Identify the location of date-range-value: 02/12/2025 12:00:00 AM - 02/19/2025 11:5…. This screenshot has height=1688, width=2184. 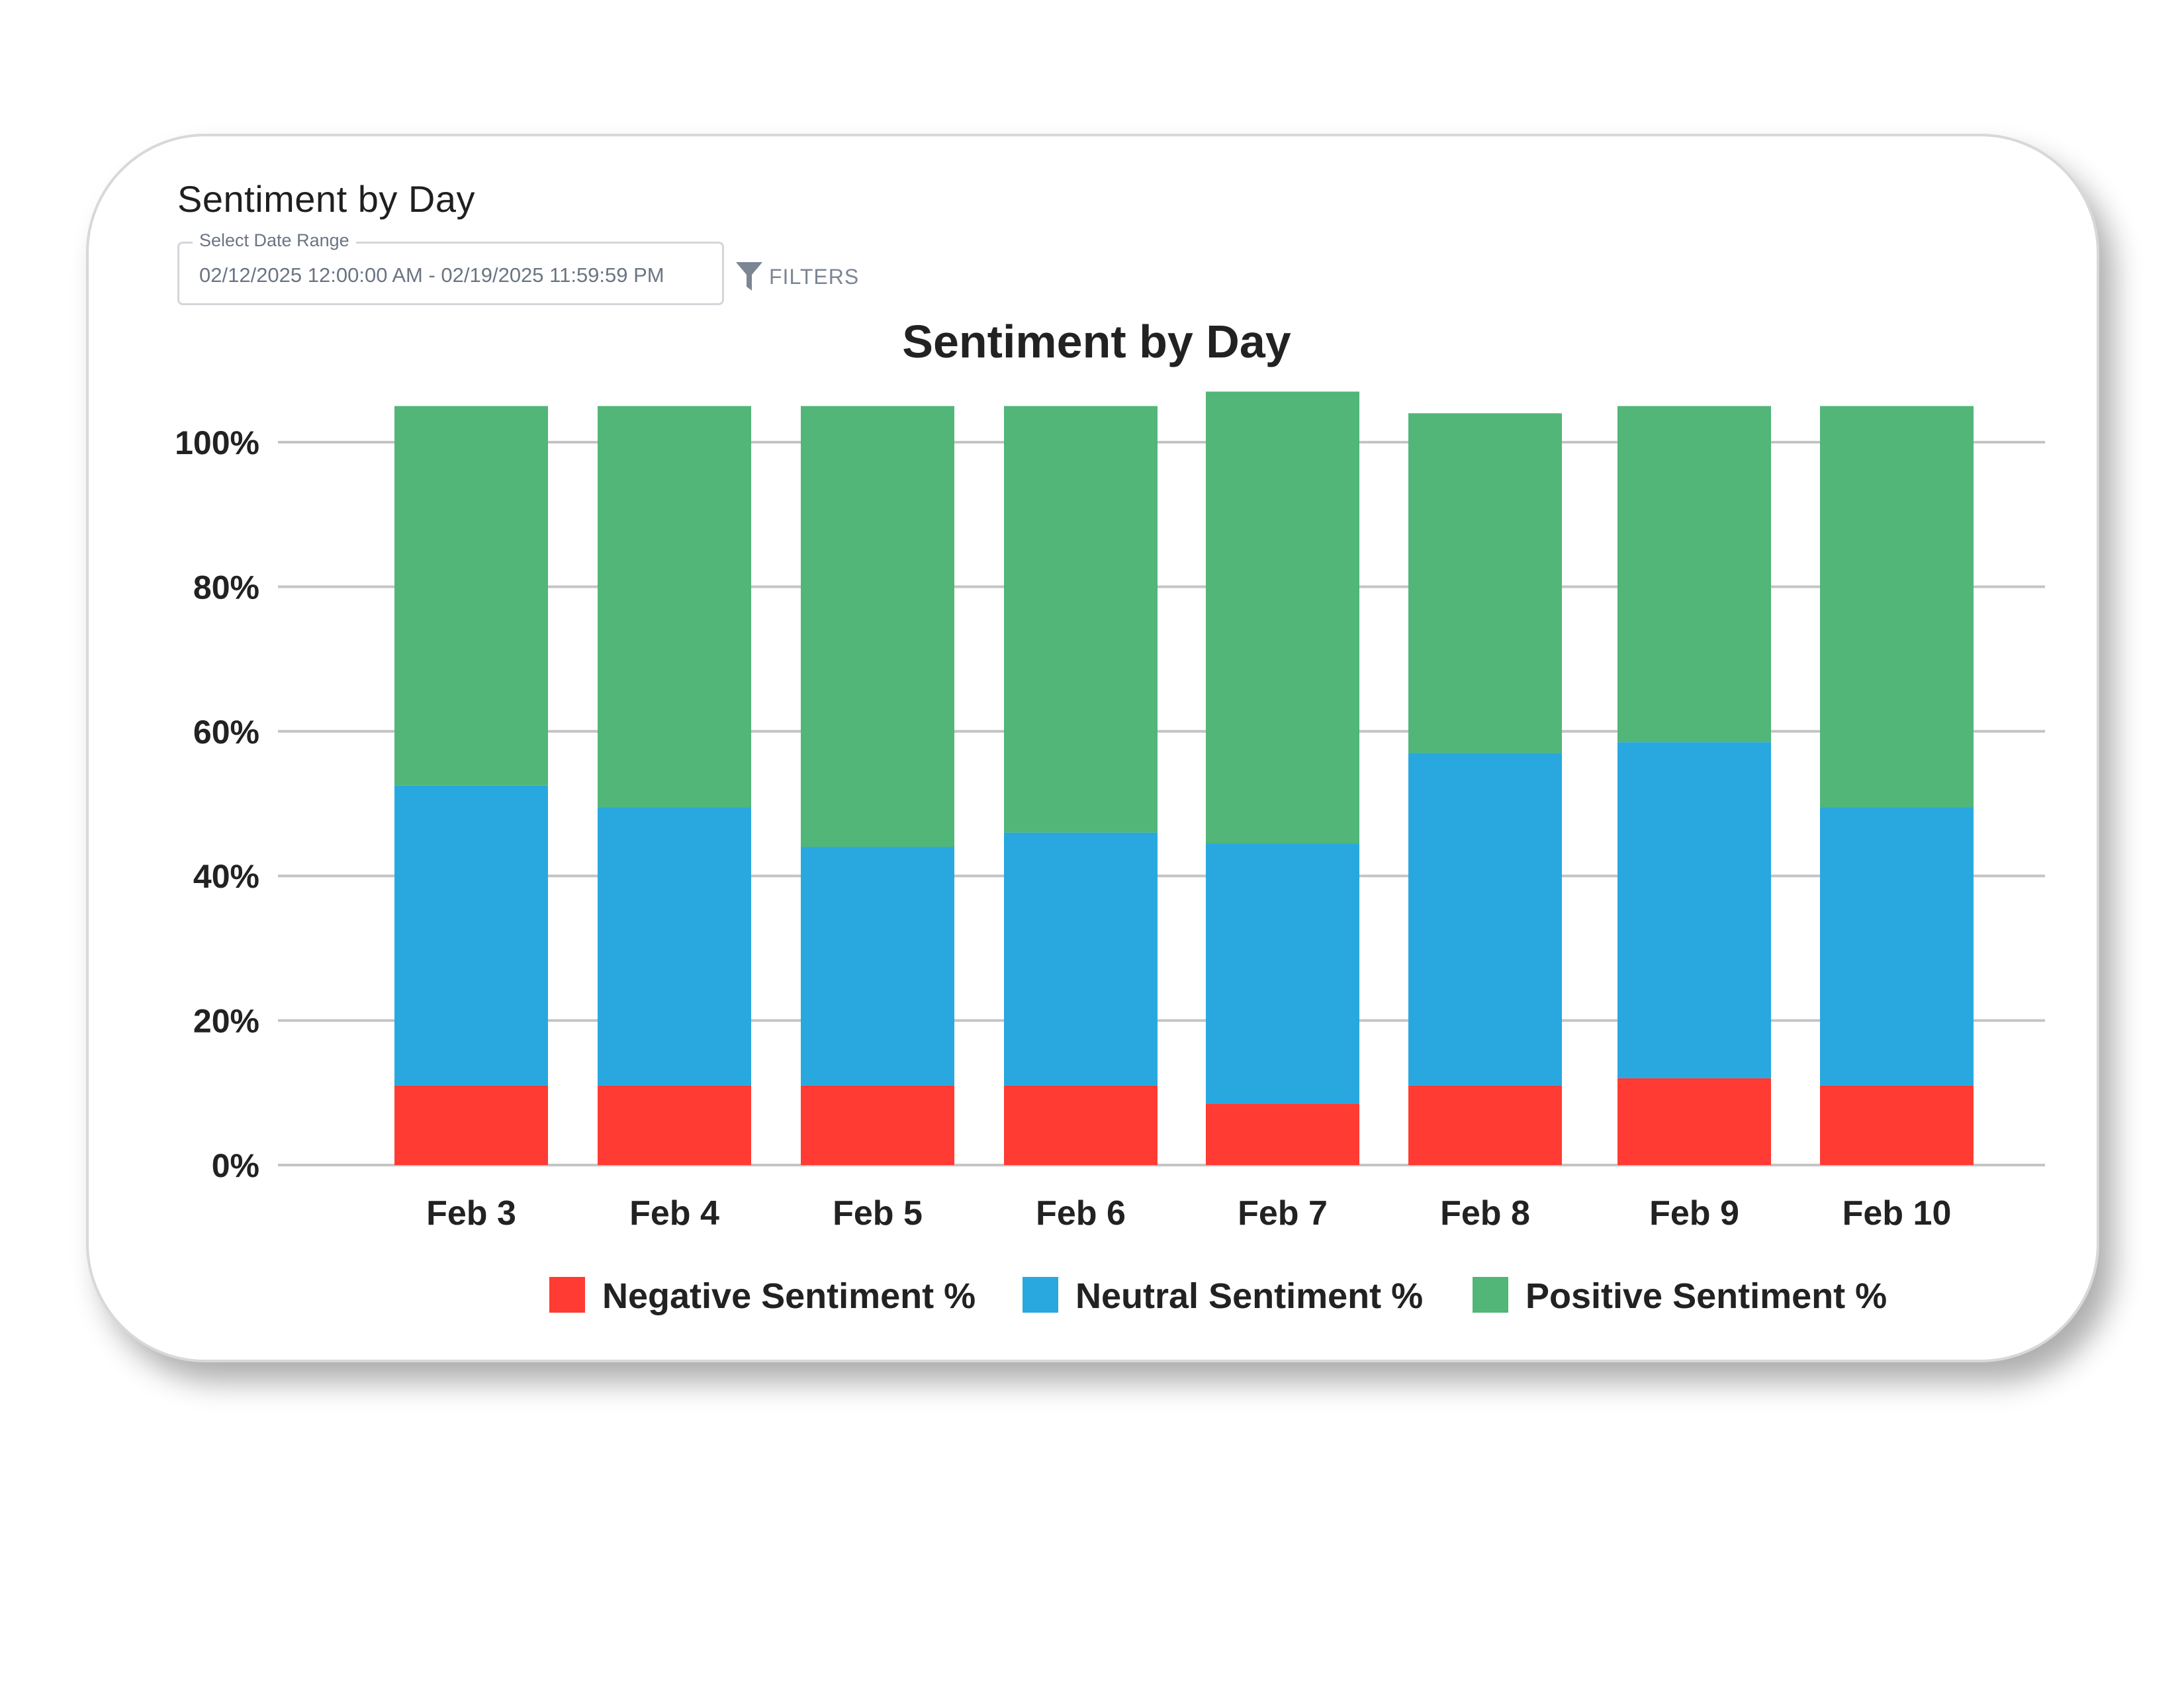
(432, 275).